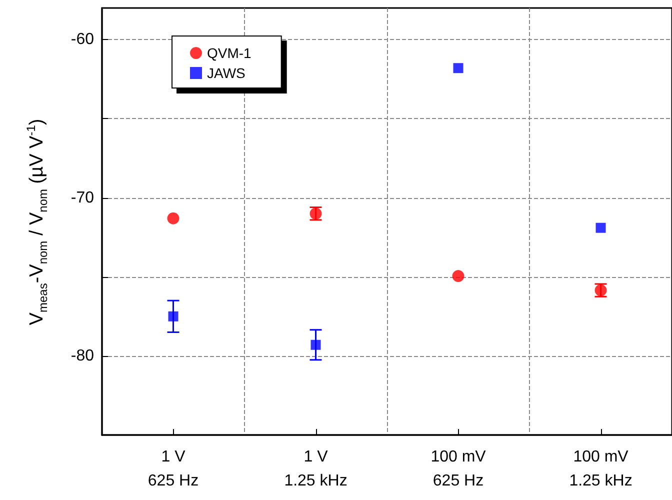 The height and width of the screenshot is (500, 672). I want to click on legend-label: JAWS, so click(226, 73).